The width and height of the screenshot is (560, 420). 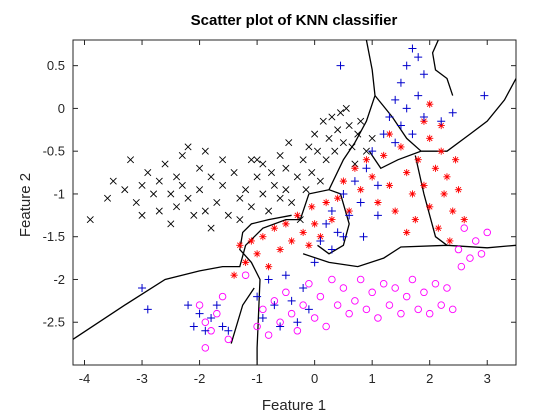 What do you see at coordinates (314, 378) in the screenshot?
I see `x-tick-label: 0` at bounding box center [314, 378].